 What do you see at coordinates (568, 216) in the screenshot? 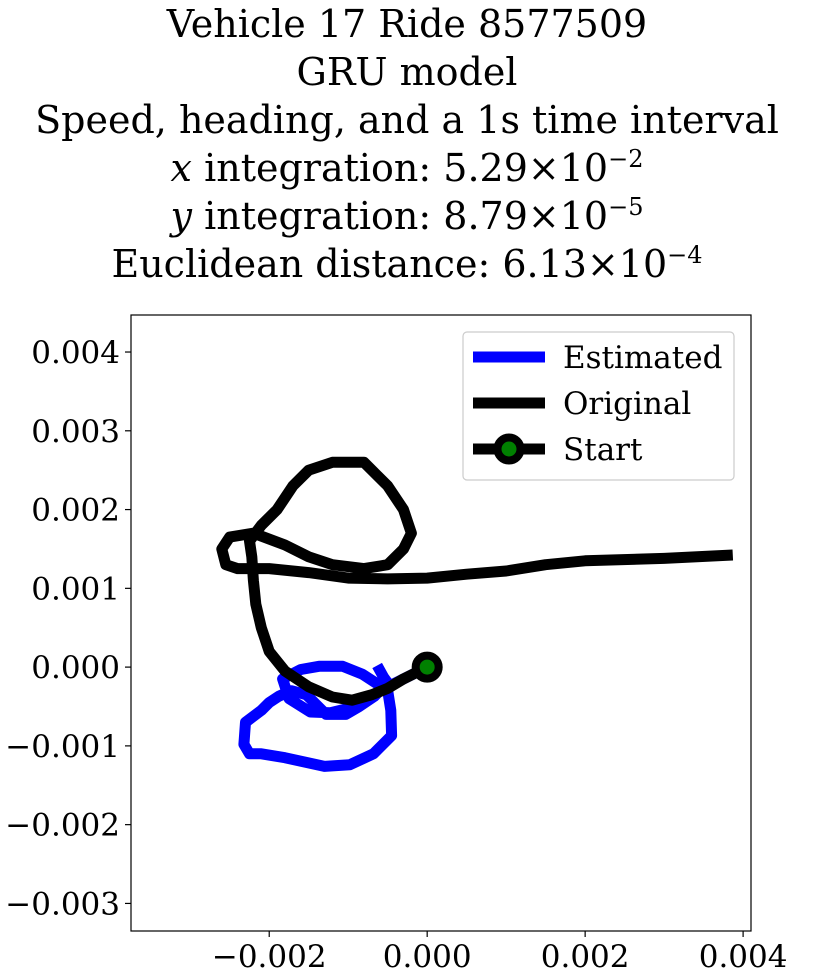
I see `metric-y-times: ×10` at bounding box center [568, 216].